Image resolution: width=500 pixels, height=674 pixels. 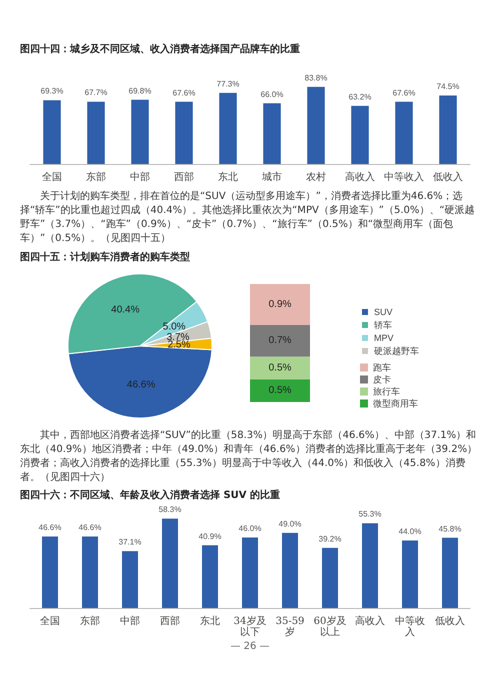 What do you see at coordinates (450, 529) in the screenshot?
I see `data-label: 45.8%` at bounding box center [450, 529].